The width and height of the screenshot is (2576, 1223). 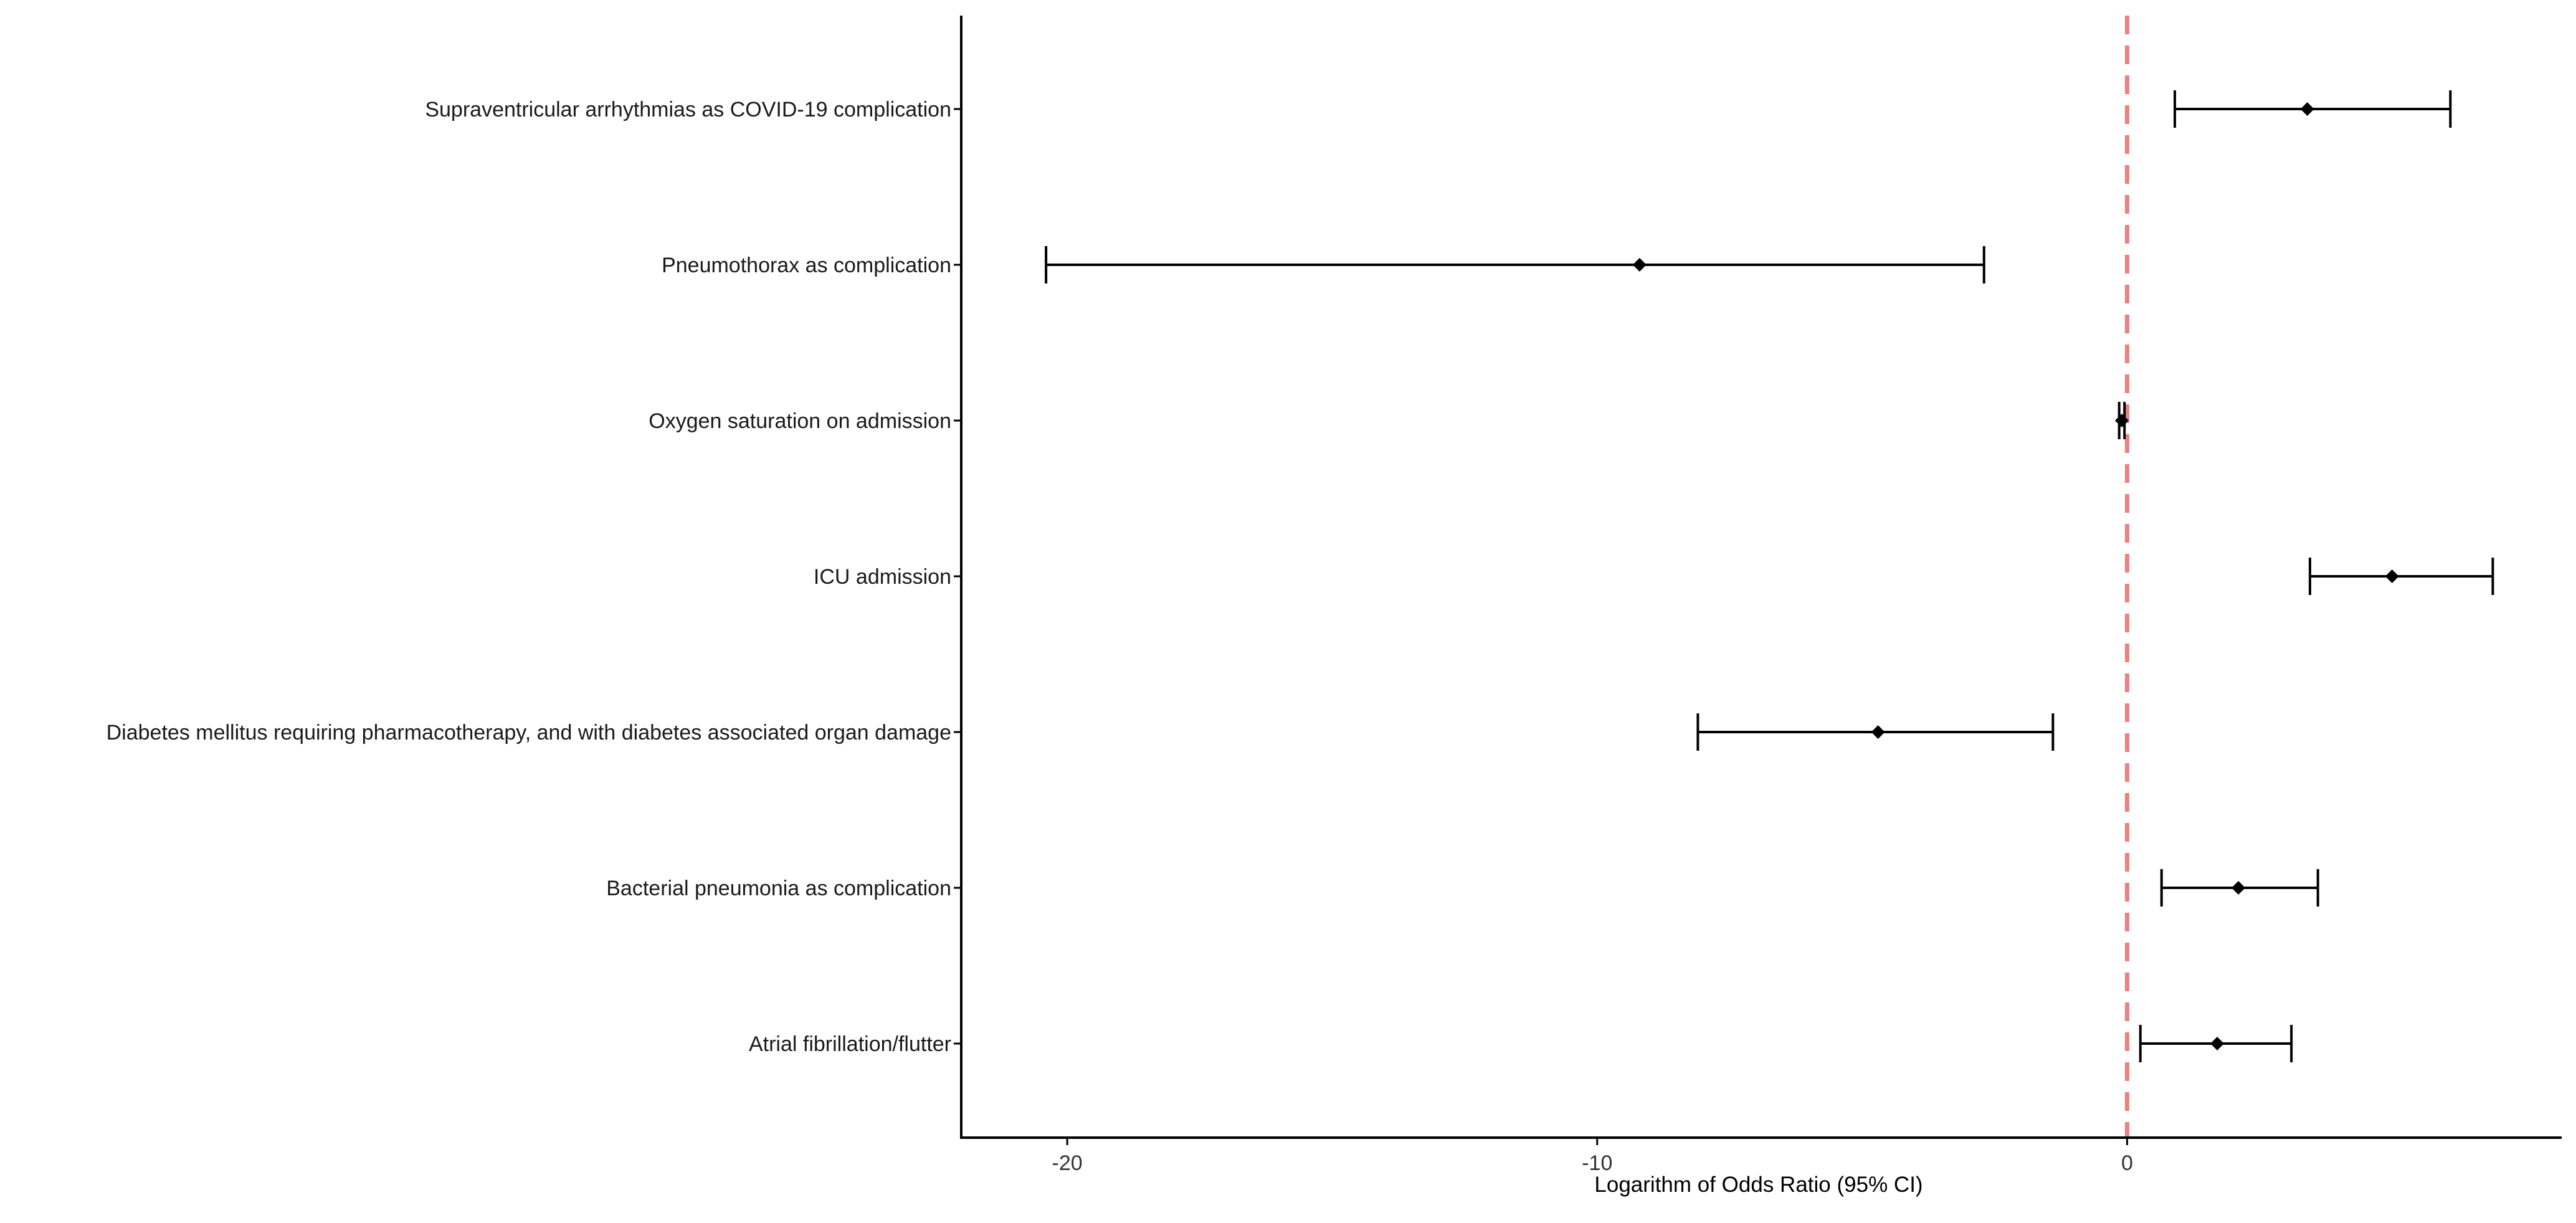 I want to click on forest-row: Bacterial pneumonia as complication, so click(x=1463, y=888).